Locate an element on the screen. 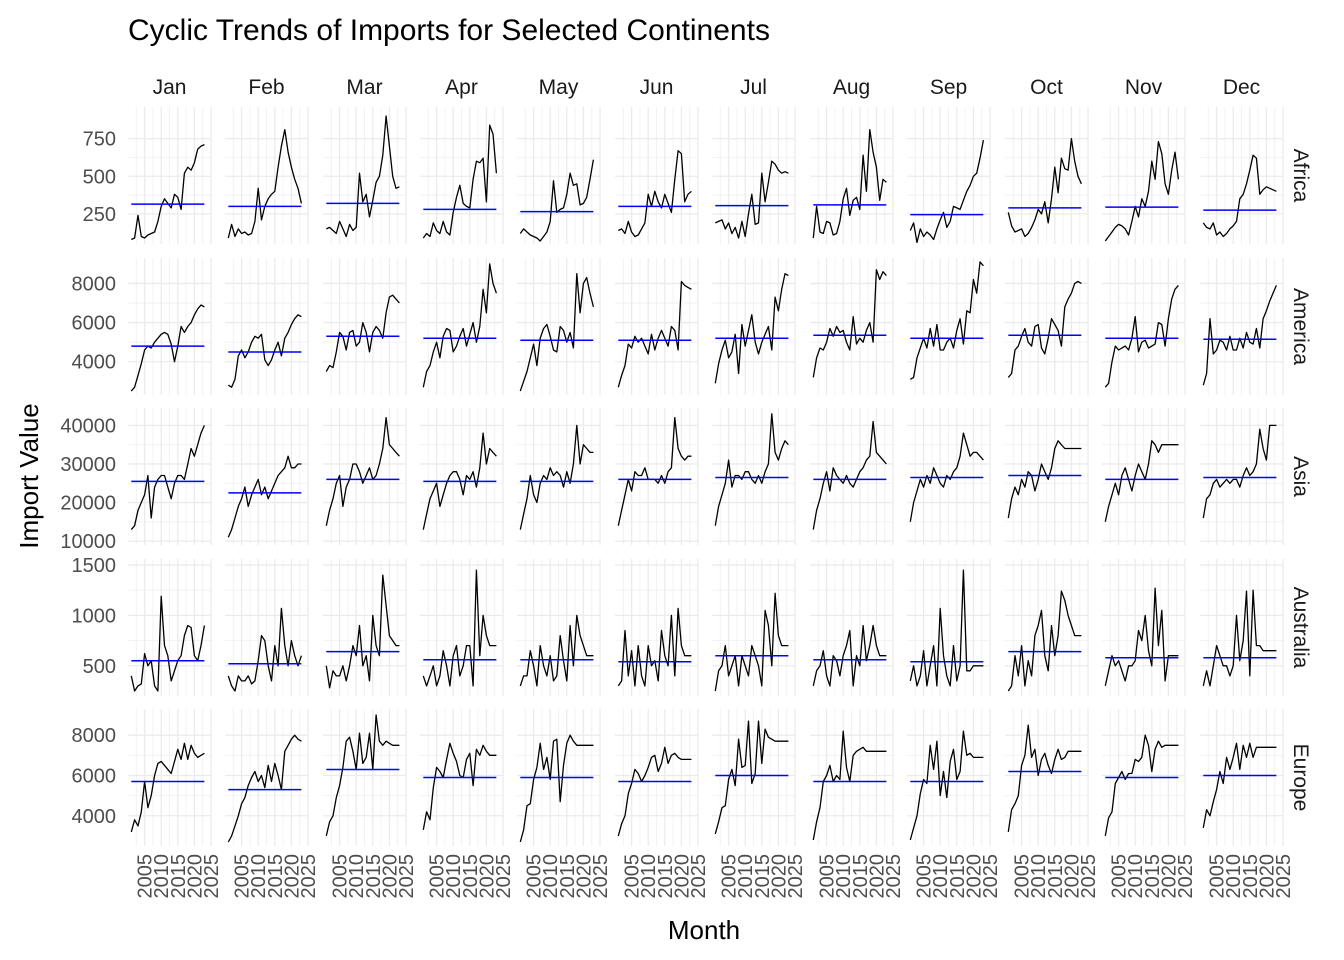 This screenshot has height=960, width=1344. panel-america-apr is located at coordinates (462, 326).